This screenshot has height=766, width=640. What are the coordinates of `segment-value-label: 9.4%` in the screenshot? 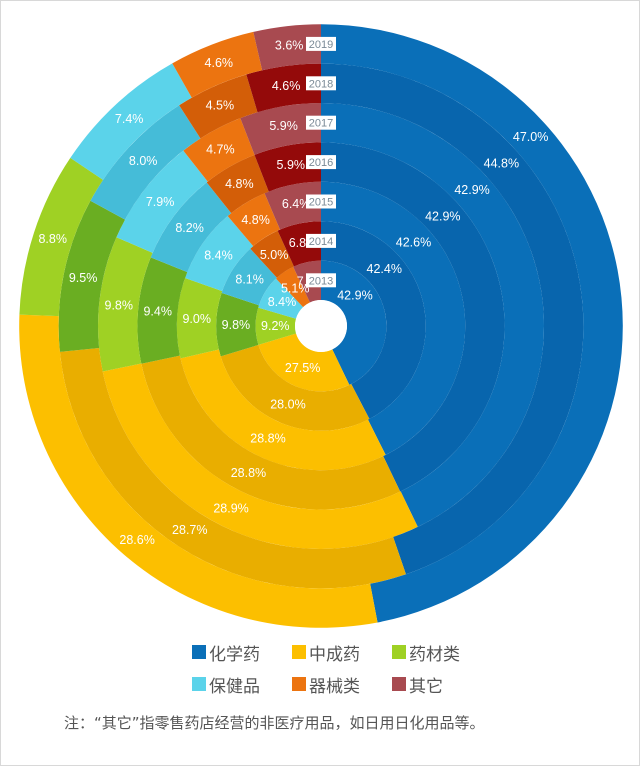 It's located at (157, 312).